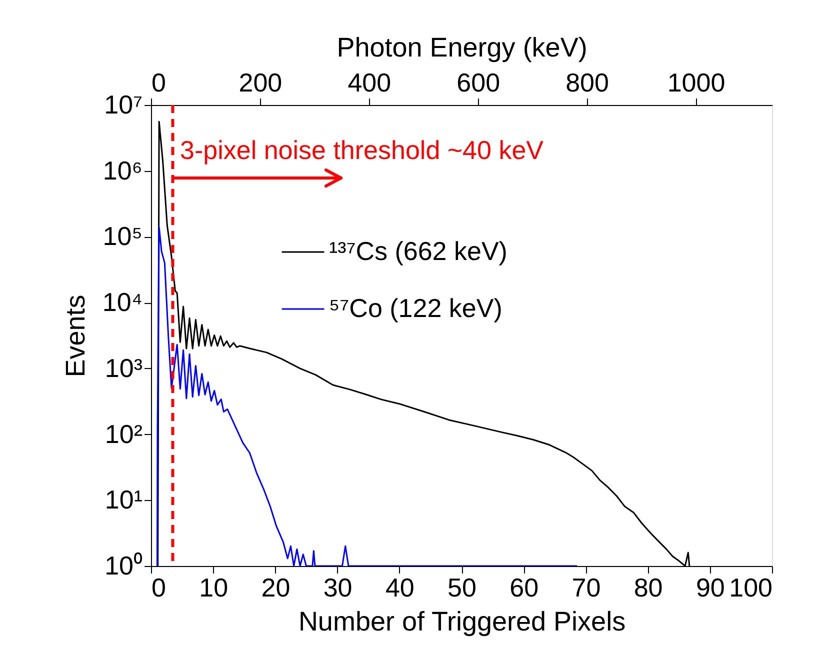 Image resolution: width=821 pixels, height=663 pixels. Describe the element at coordinates (123, 433) in the screenshot. I see `y-tick-label: 10²` at that location.